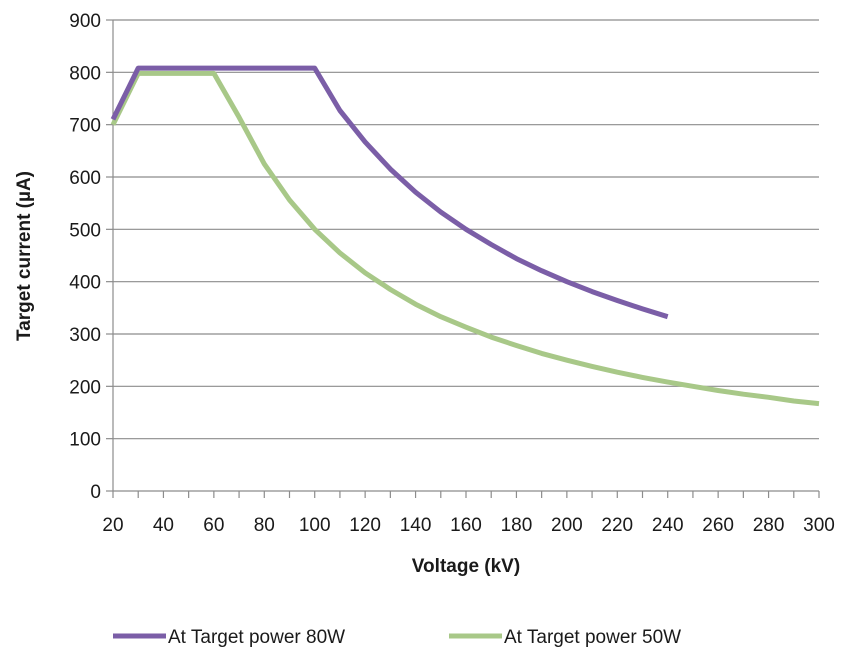 This screenshot has height=655, width=843. Describe the element at coordinates (85, 257) in the screenshot. I see `y-tick-labels: 0 100 200 300 400 500 600 700 800 900` at that location.